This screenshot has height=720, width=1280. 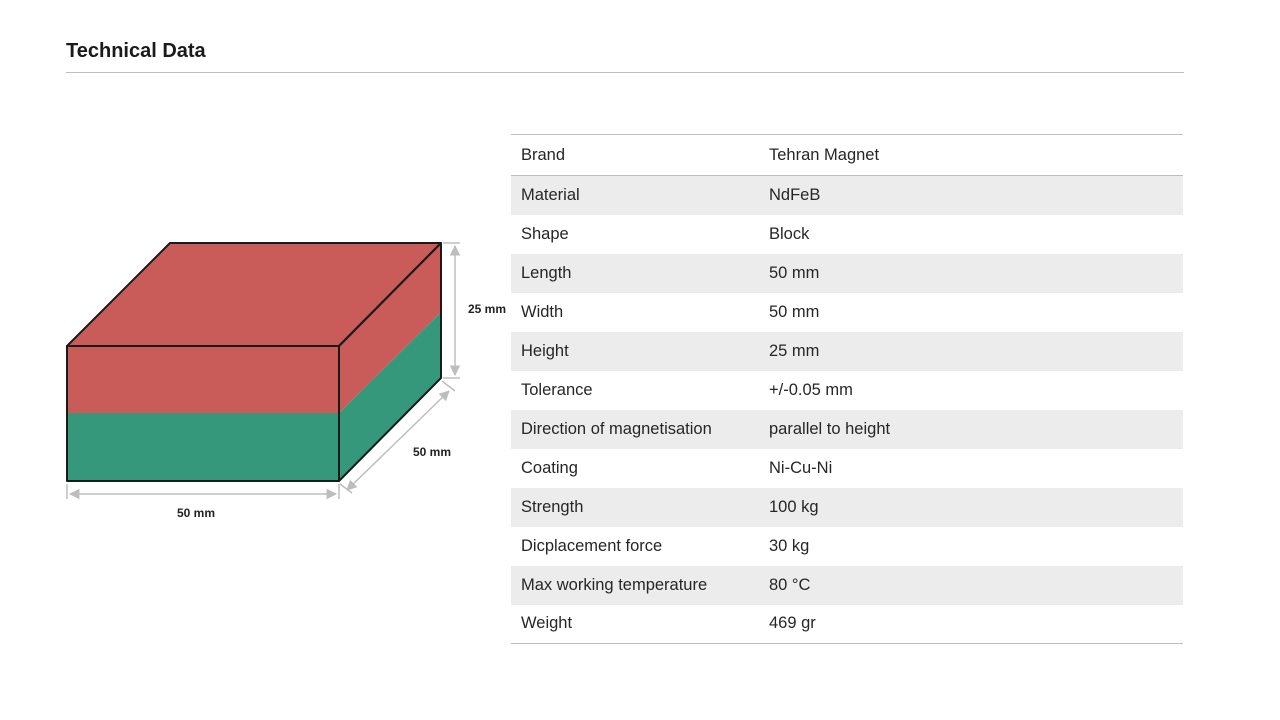 I want to click on spec-row-width: Width 50 mm, so click(x=847, y=312).